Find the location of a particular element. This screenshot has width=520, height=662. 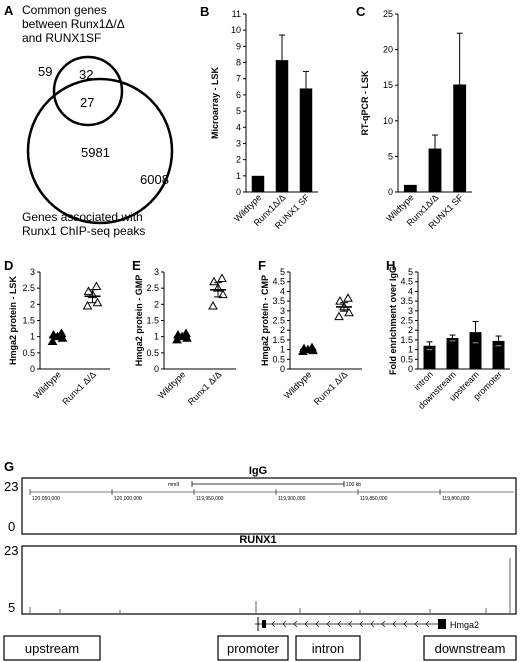

igg-track-frame is located at coordinates (269, 506).